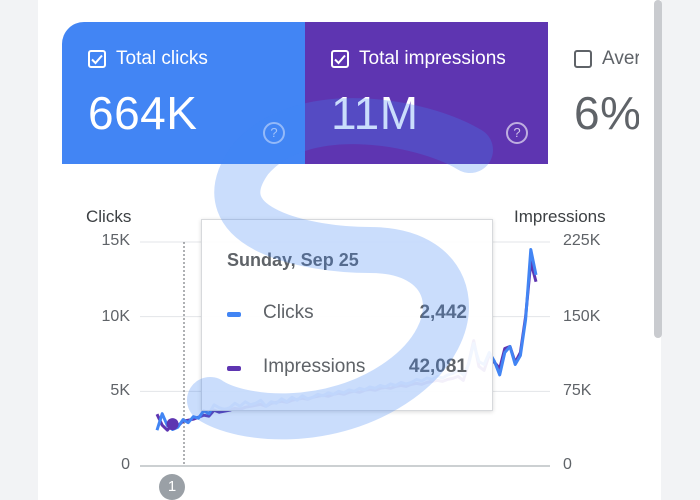 Image resolution: width=700 pixels, height=500 pixels. What do you see at coordinates (577, 390) in the screenshot?
I see `right-tick-label: 75K` at bounding box center [577, 390].